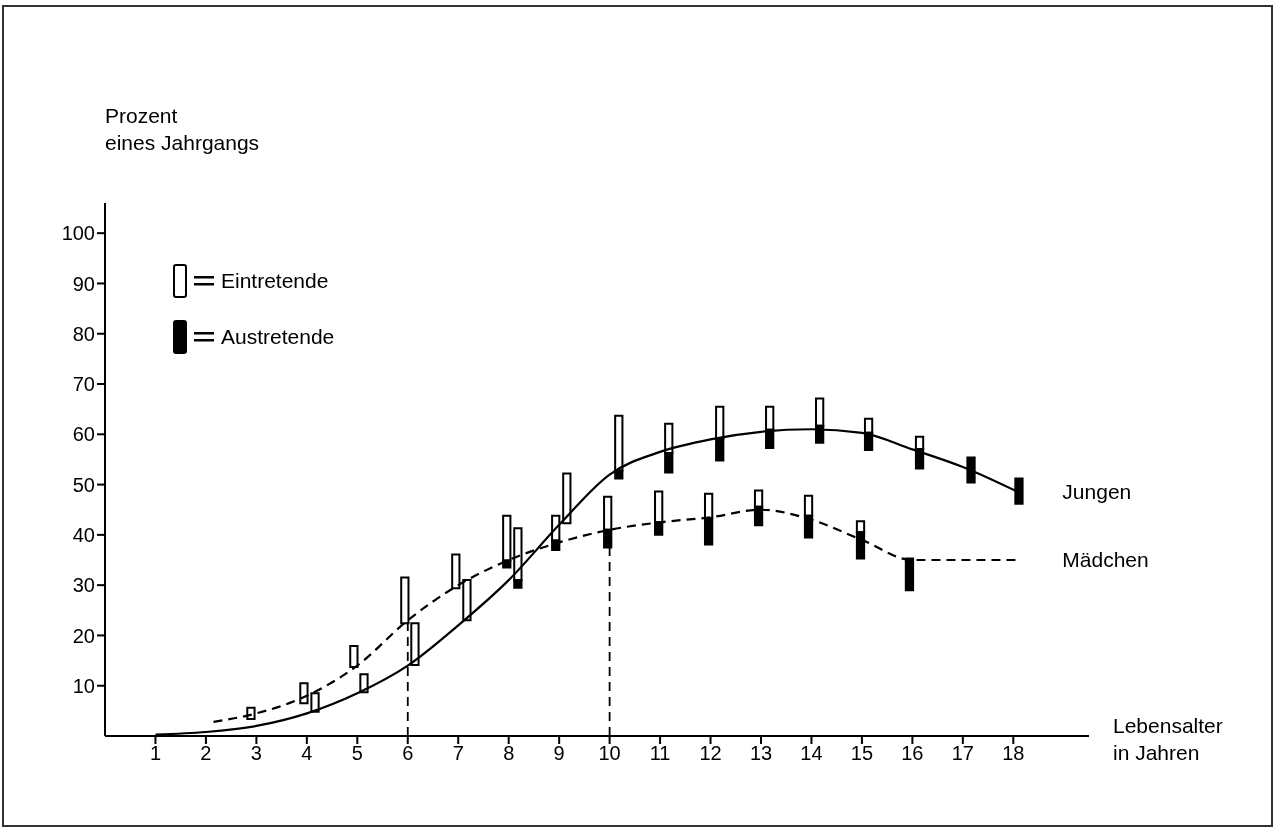 This screenshot has height=837, width=1283. I want to click on y-tick-label: 60, so click(83, 434).